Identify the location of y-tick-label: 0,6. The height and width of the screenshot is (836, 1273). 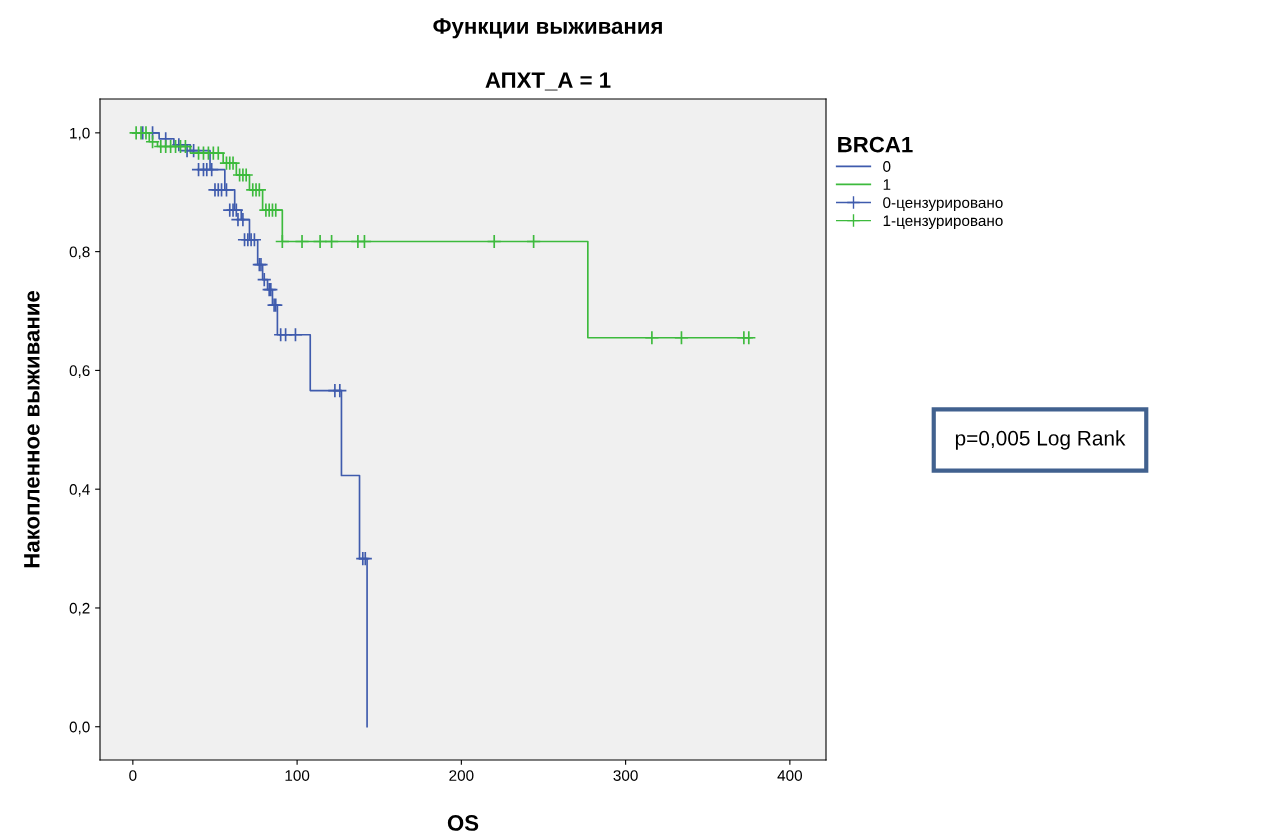
(79, 371).